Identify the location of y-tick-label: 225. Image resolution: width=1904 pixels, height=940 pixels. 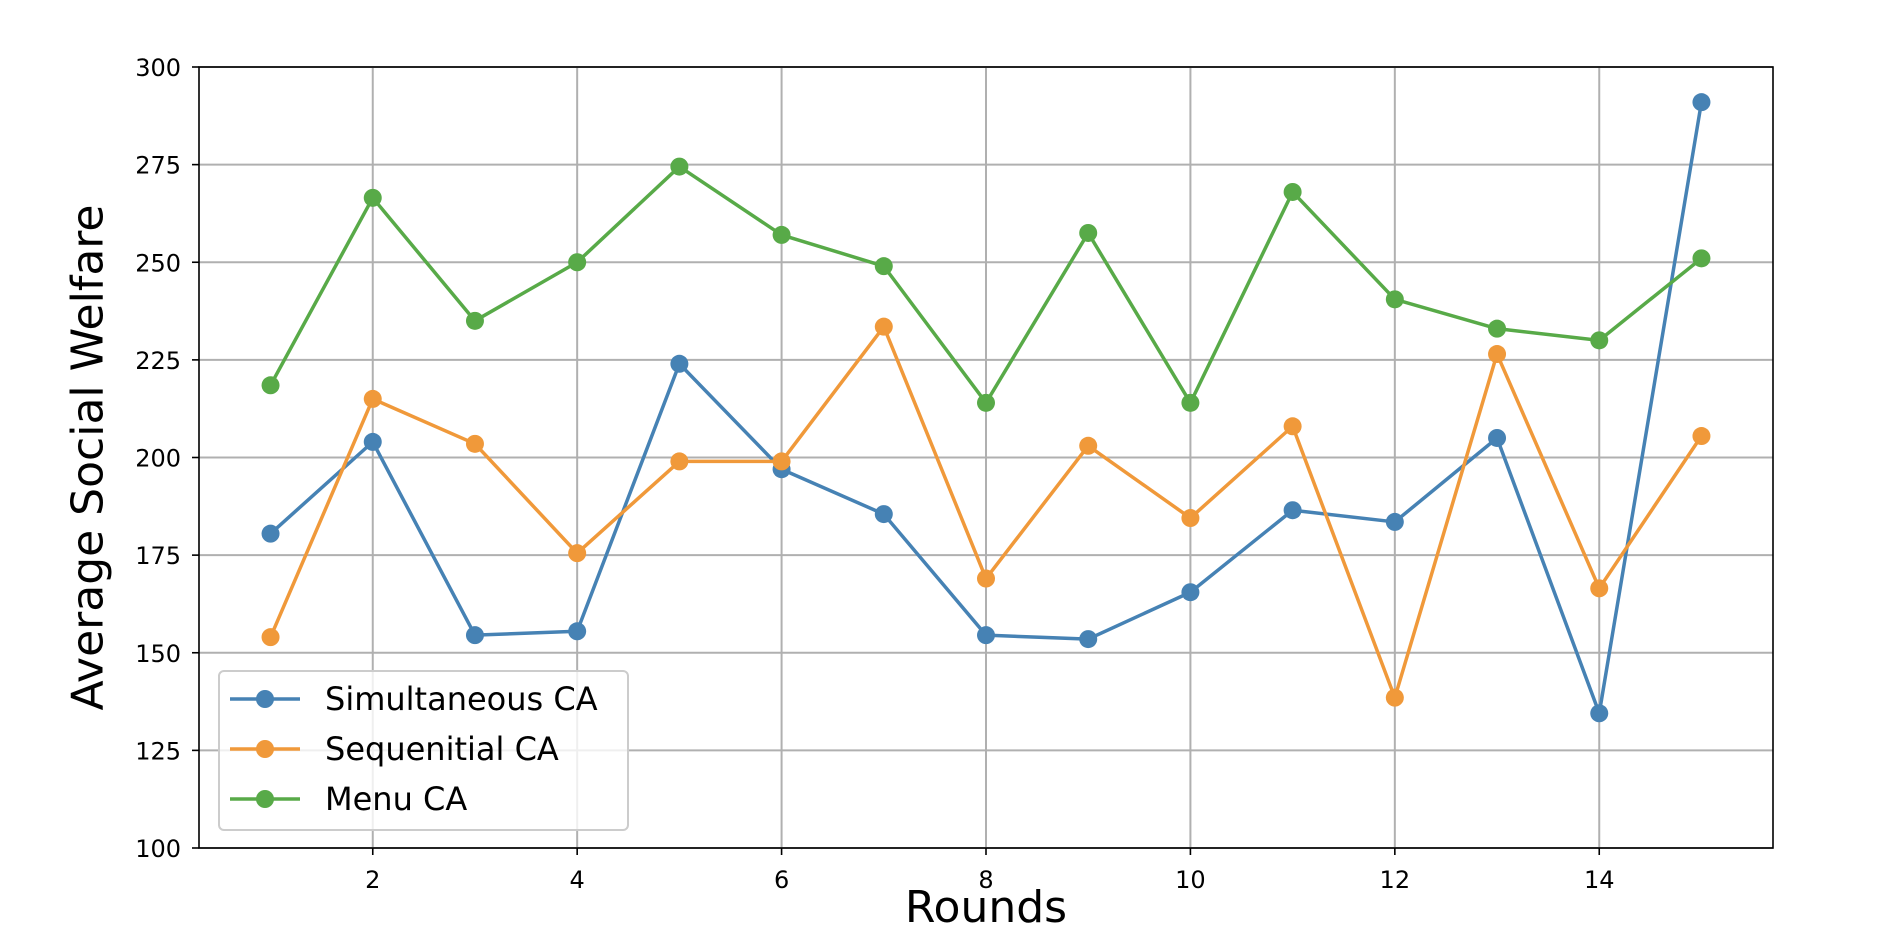
(158, 361).